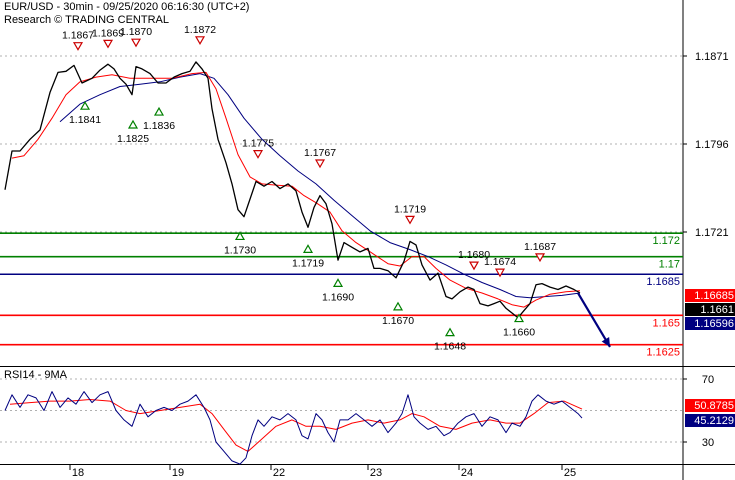 The height and width of the screenshot is (480, 735). What do you see at coordinates (108, 33) in the screenshot?
I see `peak-label-1: 1.1869` at bounding box center [108, 33].